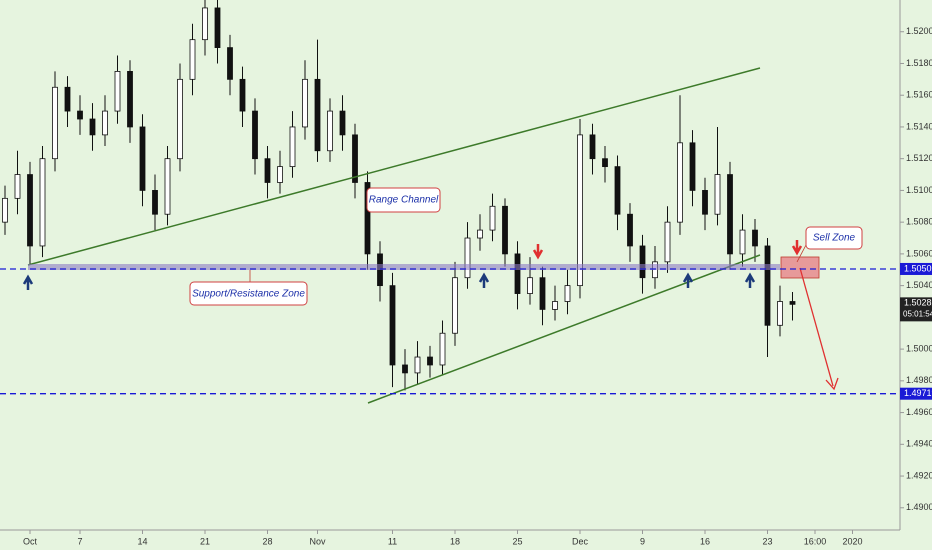  I want to click on annotation: Sell Zone, so click(834, 238).